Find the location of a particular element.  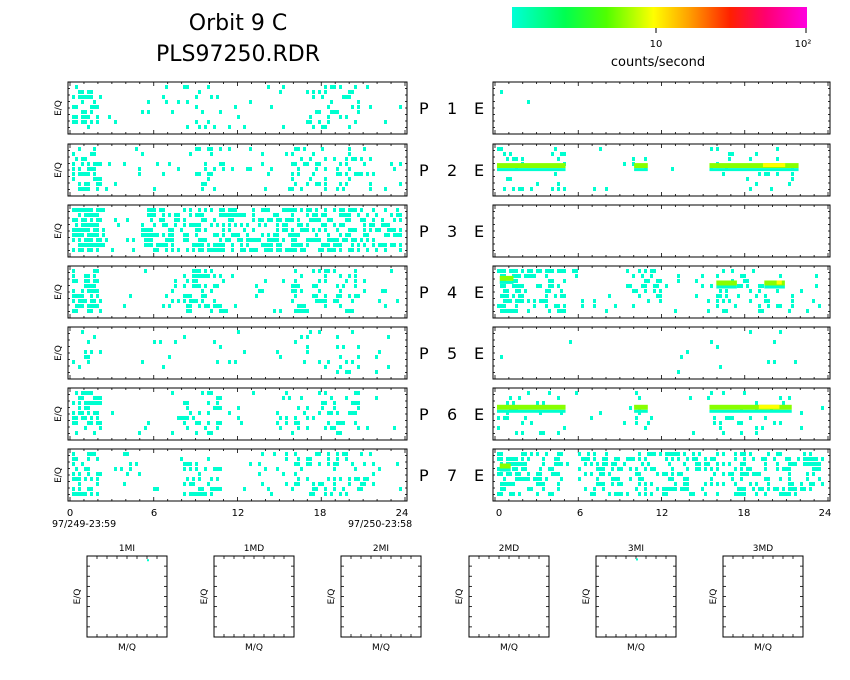

right-xtick-label: 6 is located at coordinates (580, 513).